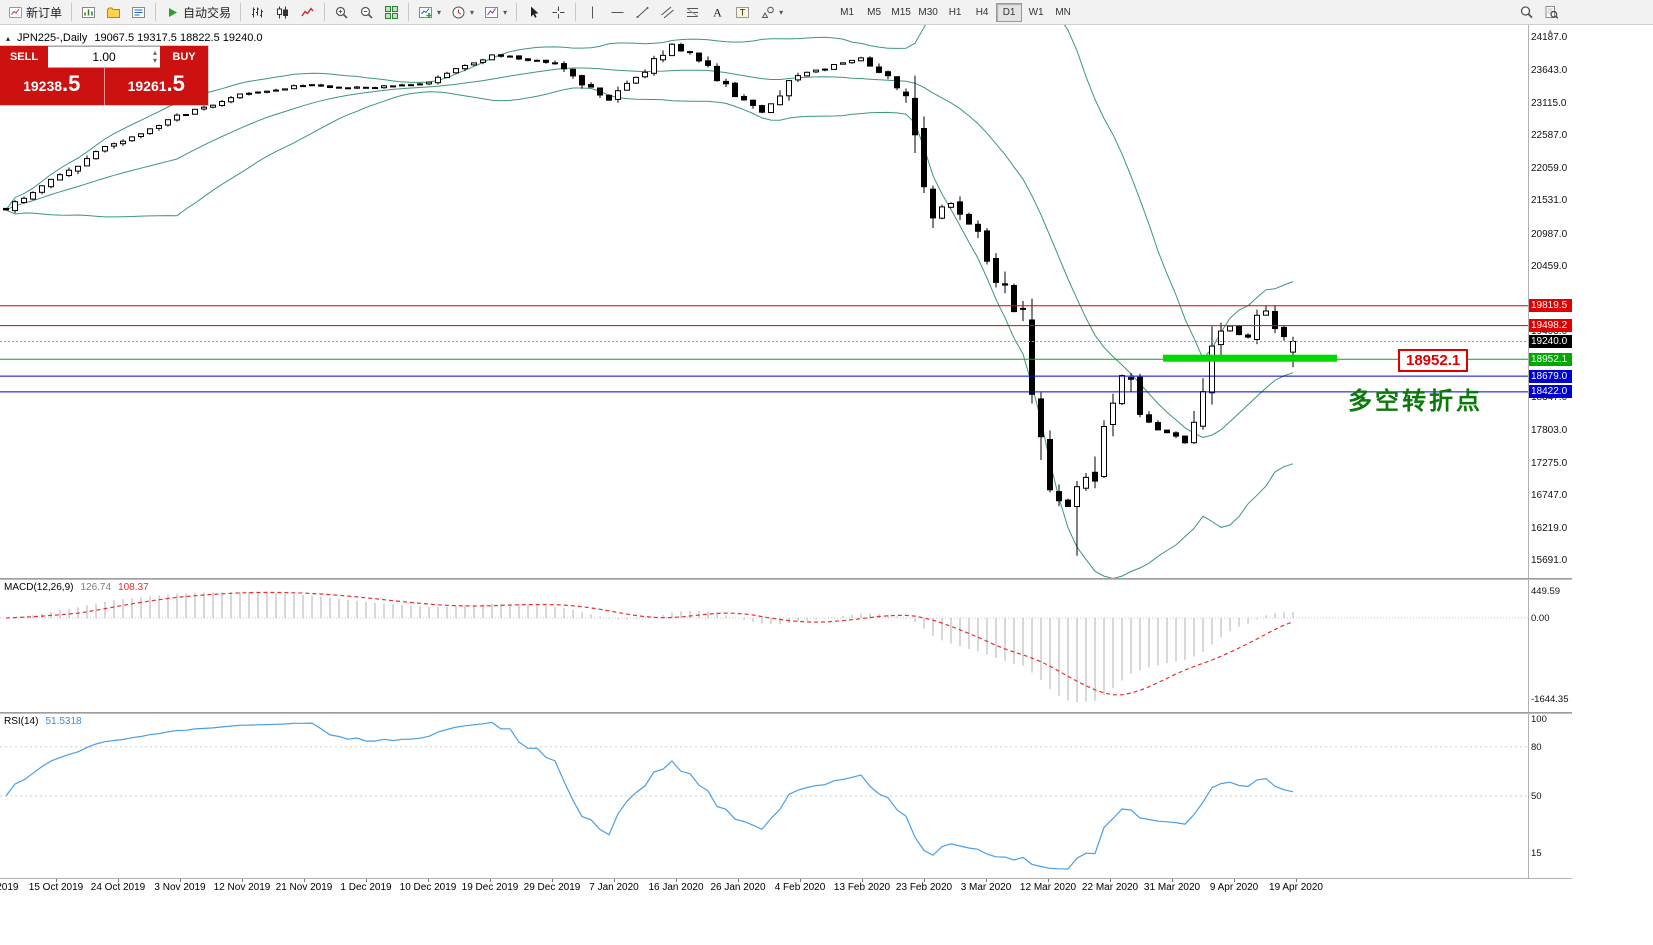 This screenshot has height=945, width=1653. What do you see at coordinates (1536, 854) in the screenshot?
I see `rsi-scale-label: 15` at bounding box center [1536, 854].